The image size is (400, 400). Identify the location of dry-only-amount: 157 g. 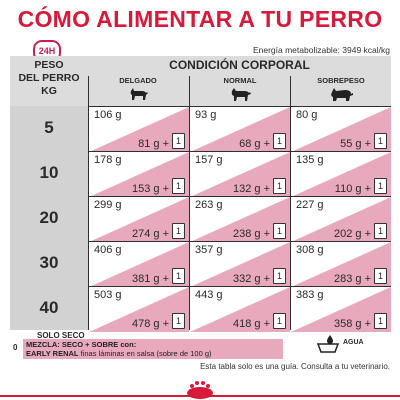
(209, 160).